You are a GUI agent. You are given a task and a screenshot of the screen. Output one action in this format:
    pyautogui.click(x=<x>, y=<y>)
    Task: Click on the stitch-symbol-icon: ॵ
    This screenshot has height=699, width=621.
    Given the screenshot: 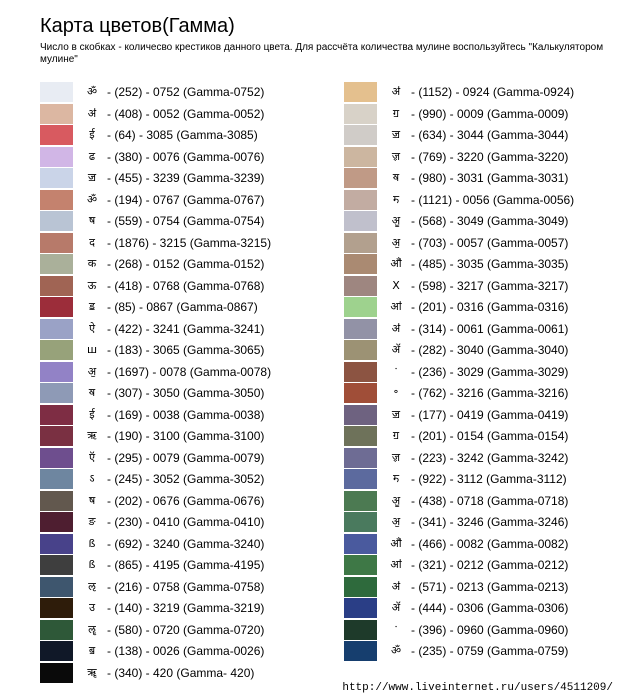 What is the action you would take?
    pyautogui.click(x=396, y=263)
    